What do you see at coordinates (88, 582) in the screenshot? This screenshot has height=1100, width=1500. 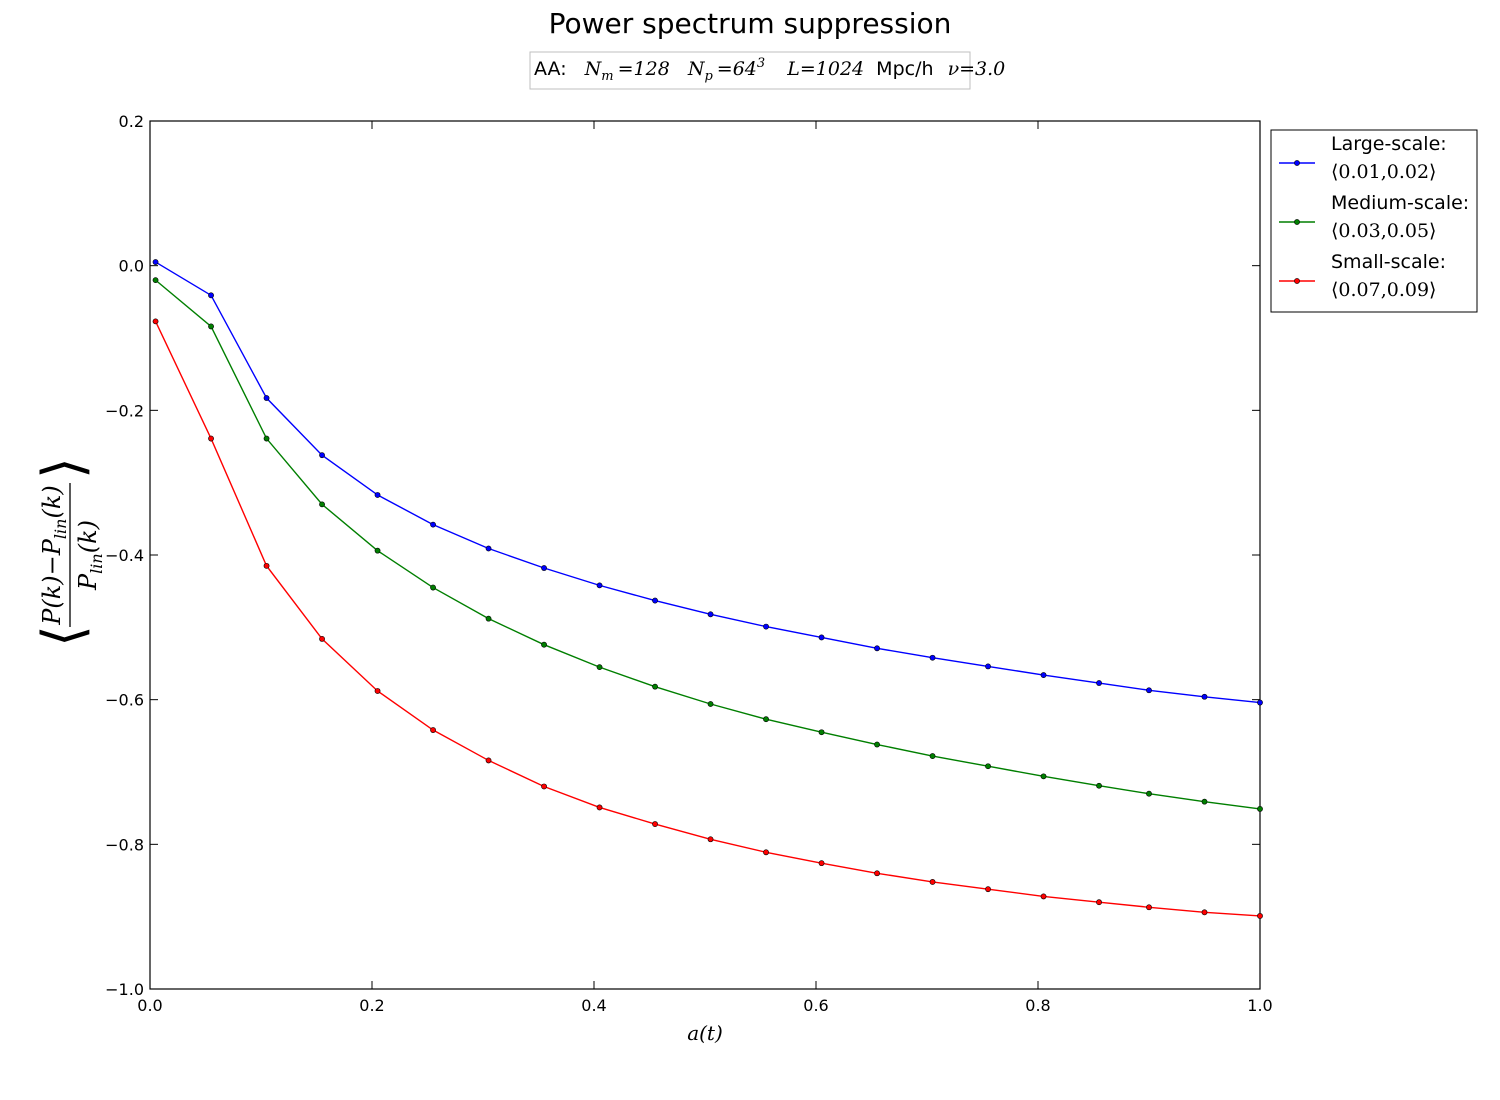 I see `y-label-denominator: P` at bounding box center [88, 582].